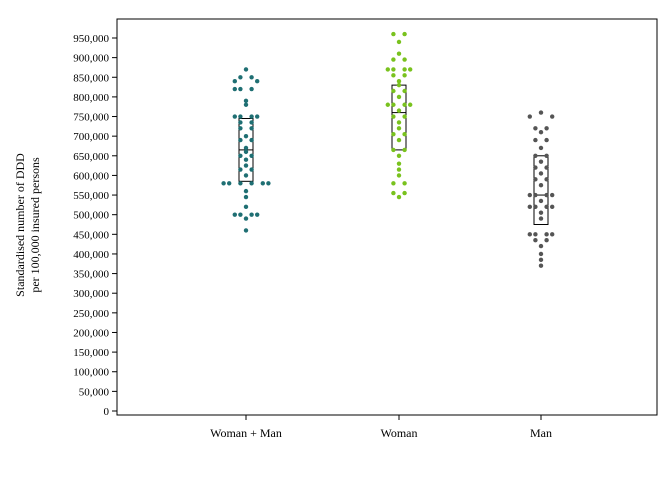 The height and width of the screenshot is (480, 672). Describe the element at coordinates (91, 157) in the screenshot. I see `y-tick-label: 650,000` at that location.